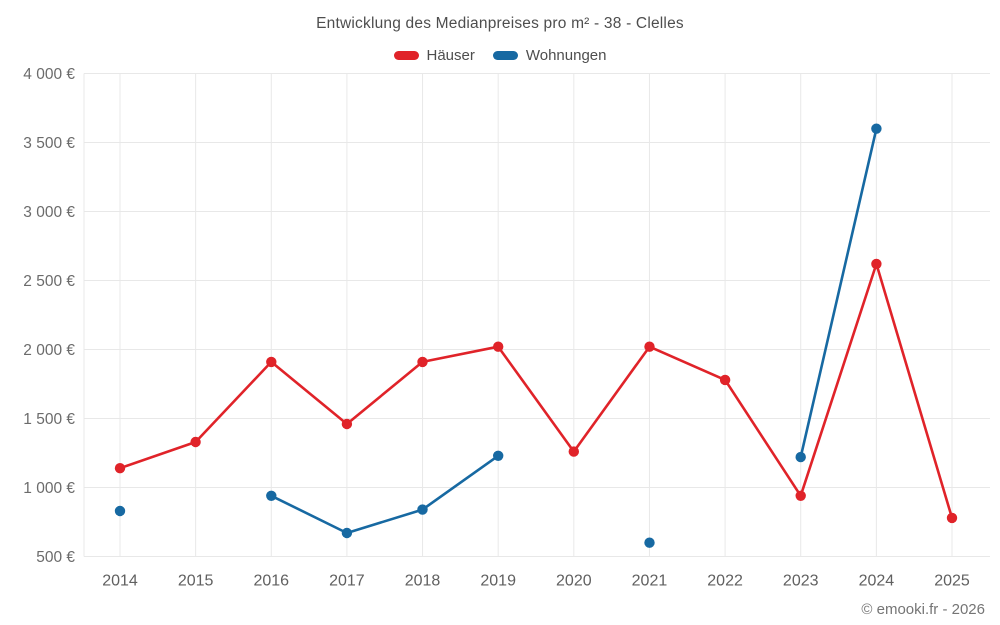 The image size is (1000, 625). I want to click on data-point-wohnungen-2016, so click(271, 495).